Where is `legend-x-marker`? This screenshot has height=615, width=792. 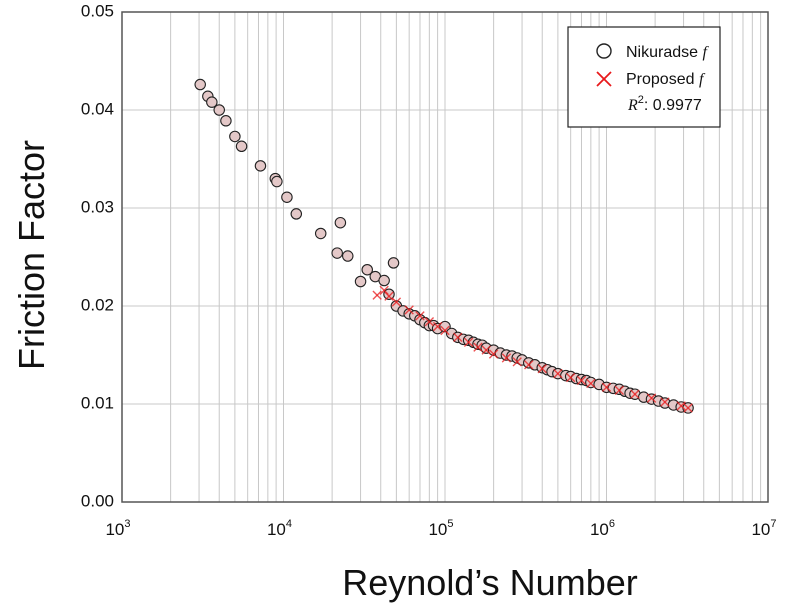
legend-x-marker is located at coordinates (604, 79).